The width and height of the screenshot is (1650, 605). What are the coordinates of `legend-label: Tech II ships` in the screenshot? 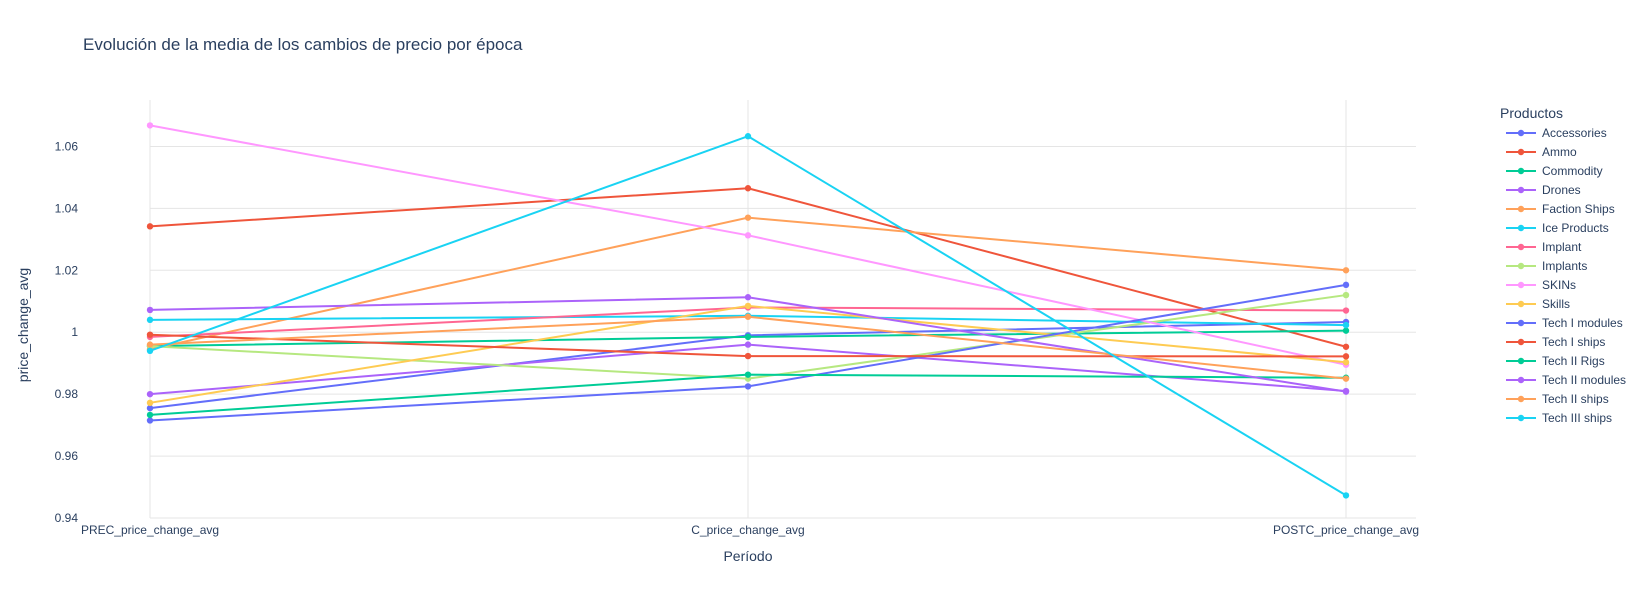 It's located at (1575, 399).